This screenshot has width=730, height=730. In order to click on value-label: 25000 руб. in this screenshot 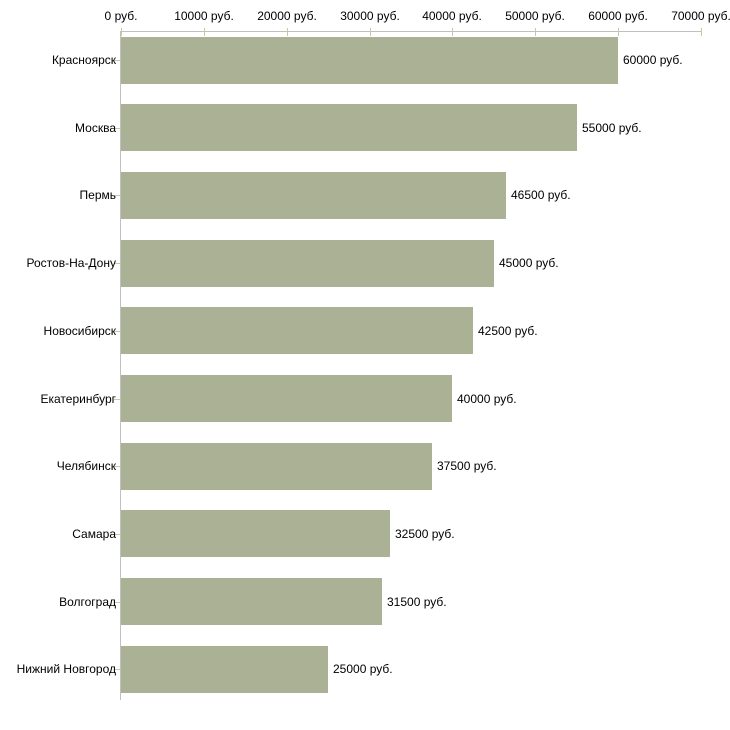, I will do `click(363, 669)`.